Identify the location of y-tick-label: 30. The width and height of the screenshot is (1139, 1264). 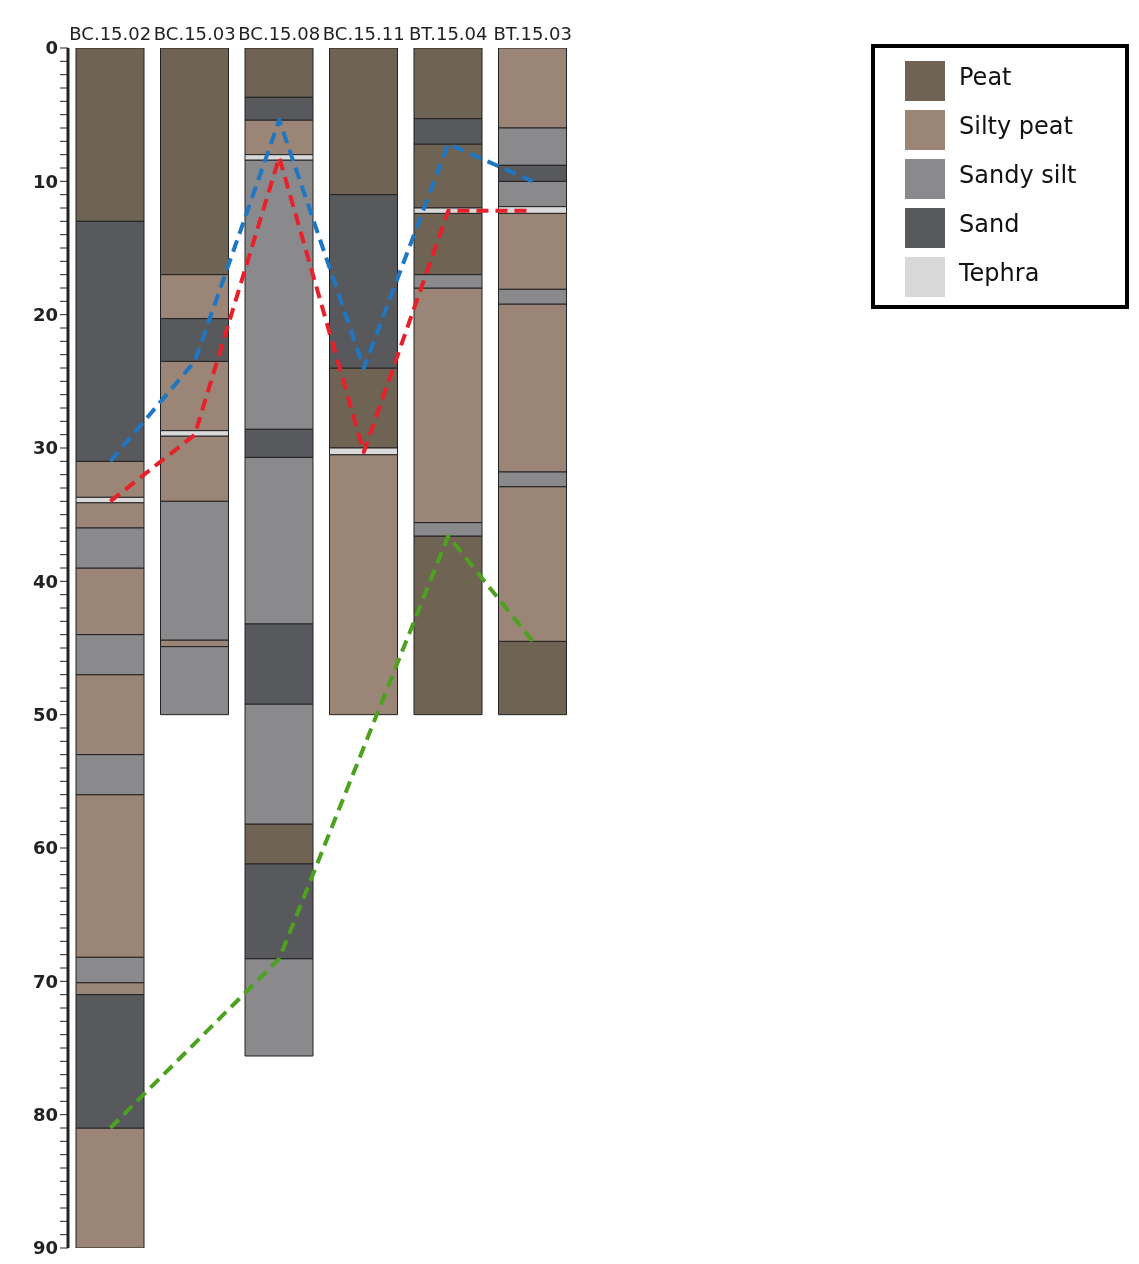
(45, 448).